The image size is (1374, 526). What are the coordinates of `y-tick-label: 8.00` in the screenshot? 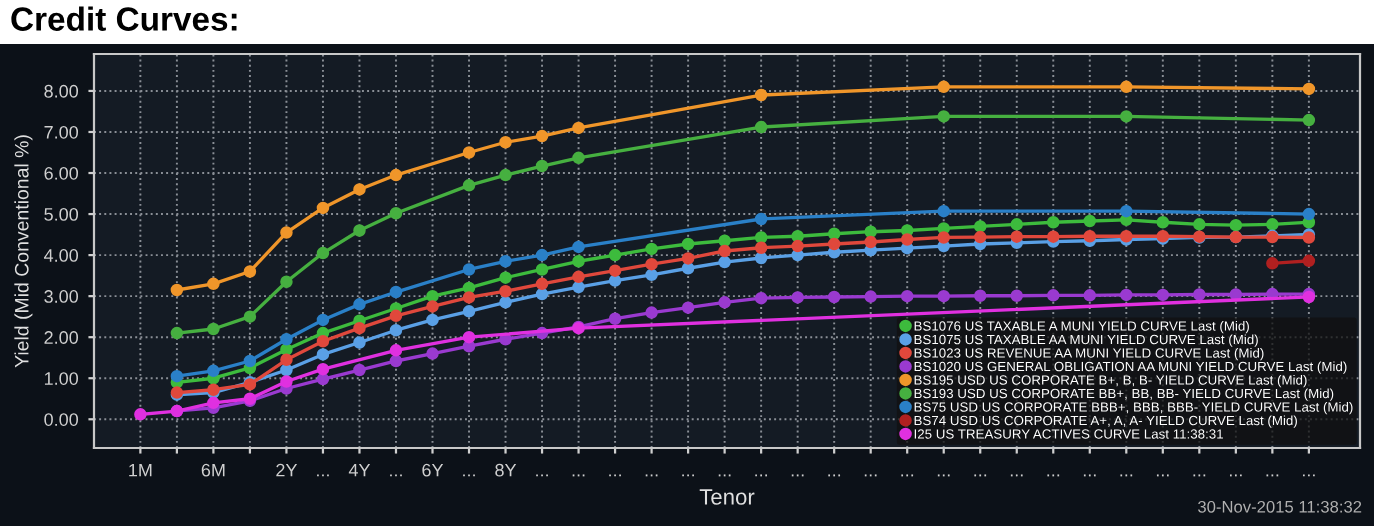 It's located at (61, 91).